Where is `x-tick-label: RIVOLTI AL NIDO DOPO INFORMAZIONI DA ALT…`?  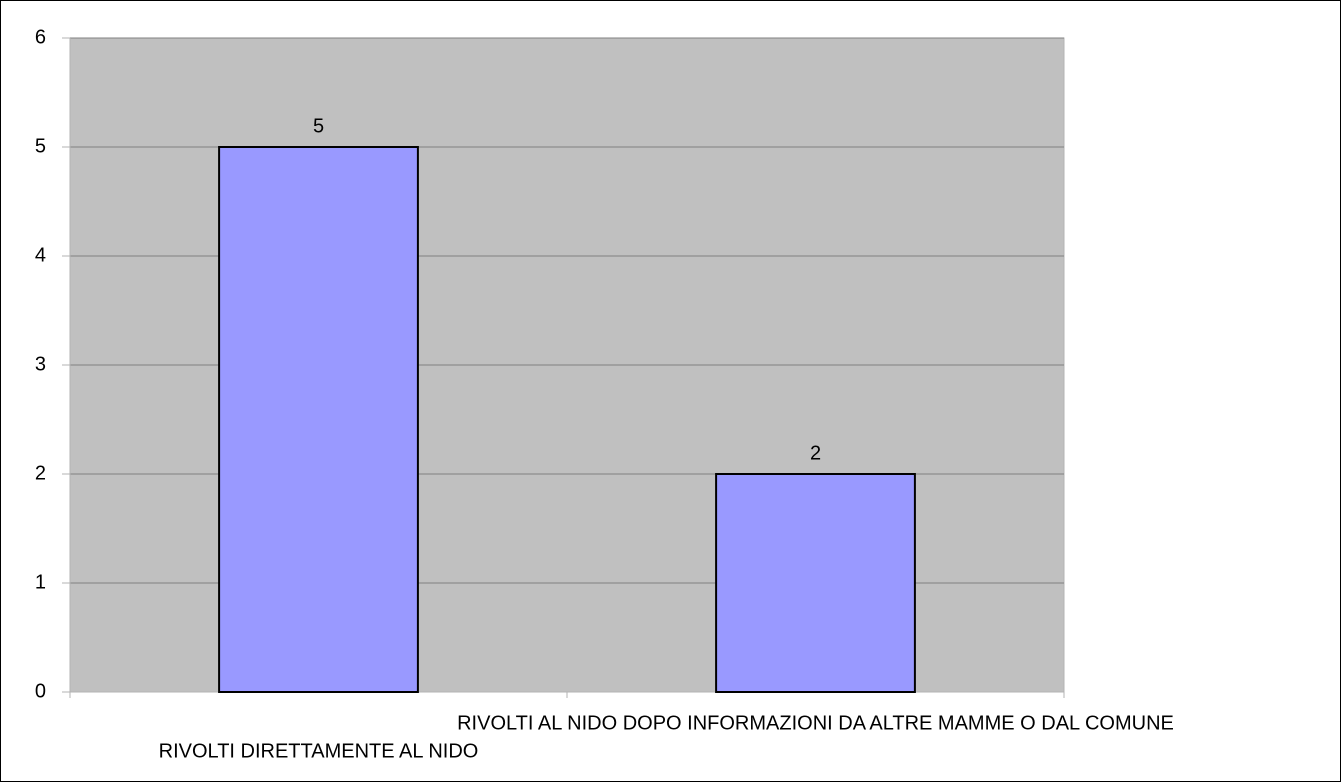
x-tick-label: RIVOLTI AL NIDO DOPO INFORMAZIONI DA ALT… is located at coordinates (815, 723).